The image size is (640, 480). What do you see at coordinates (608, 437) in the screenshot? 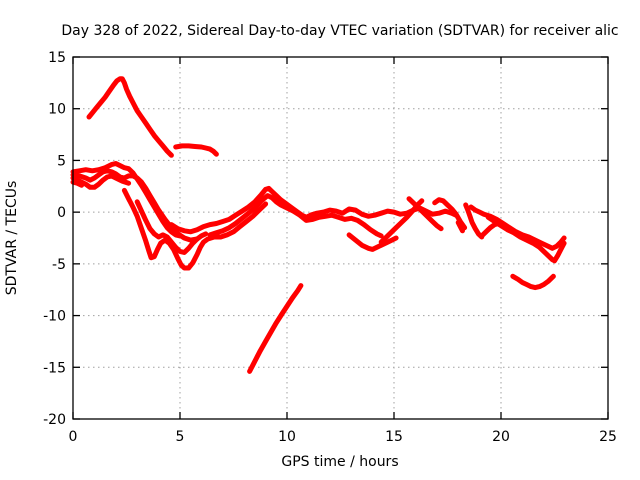
I see `x-tick-label: 25` at bounding box center [608, 437].